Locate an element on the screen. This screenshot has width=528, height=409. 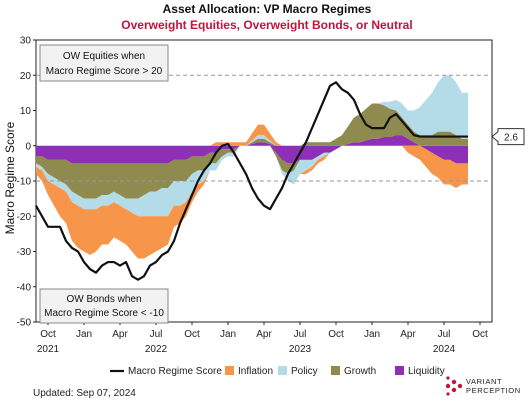
legend-label-score: Macro Regime Score is located at coordinates (175, 371).